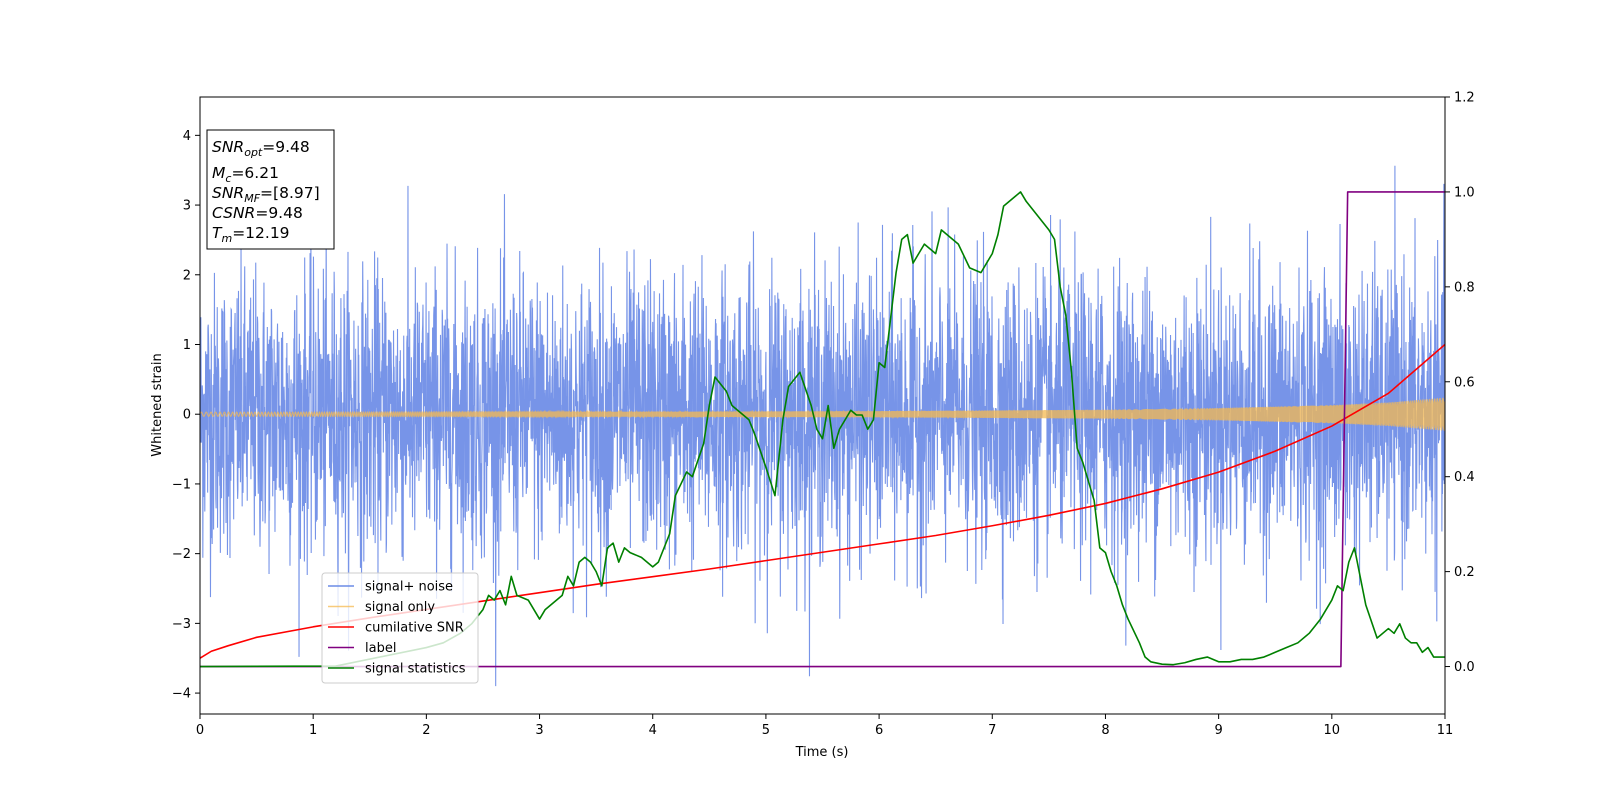 This screenshot has width=1600, height=800. What do you see at coordinates (1445, 730) in the screenshot?
I see `x-tick-label: 11` at bounding box center [1445, 730].